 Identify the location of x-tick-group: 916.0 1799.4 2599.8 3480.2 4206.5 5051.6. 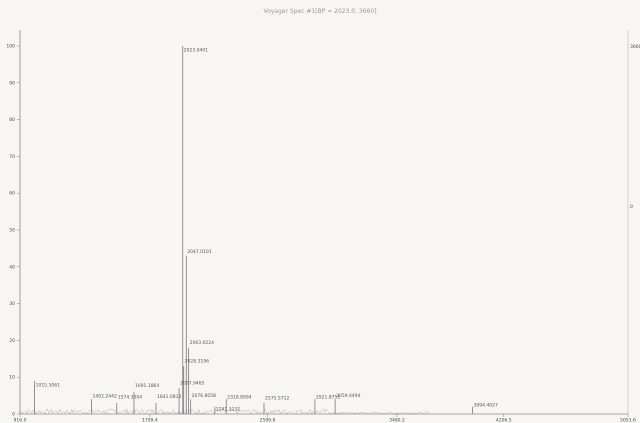
(325, 418).